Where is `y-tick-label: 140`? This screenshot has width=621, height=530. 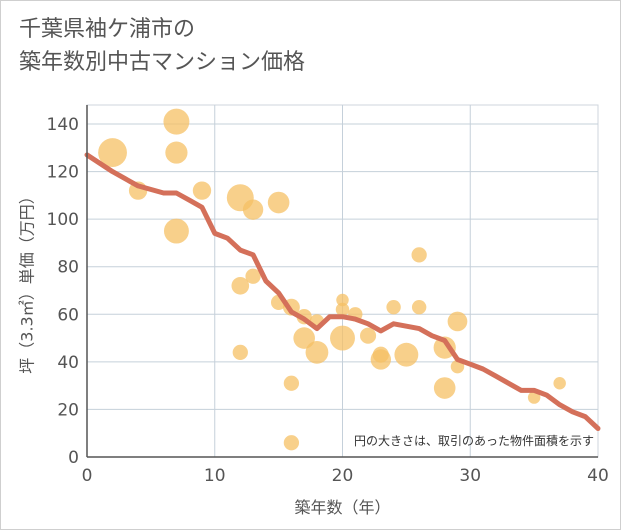 y-tick-label: 140 is located at coordinates (63, 125).